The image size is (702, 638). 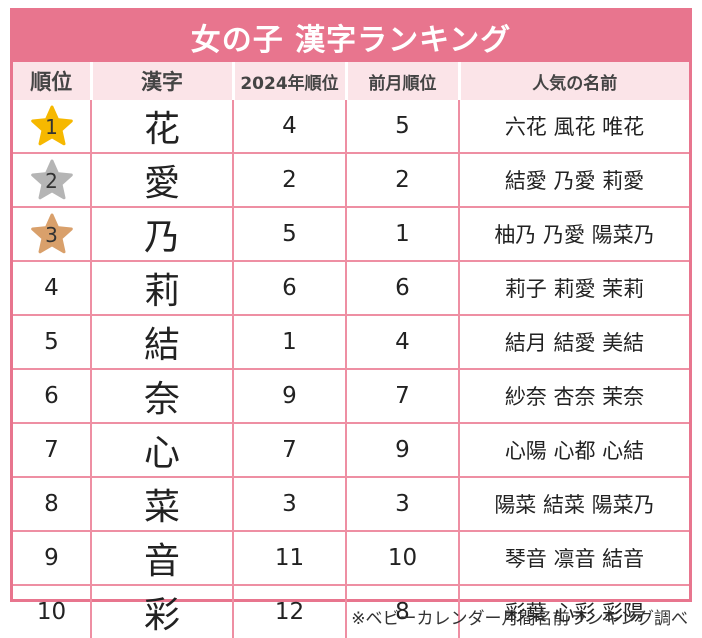 I want to click on popular-names-cell: 琴音 凛音 結音, so click(x=573, y=557).